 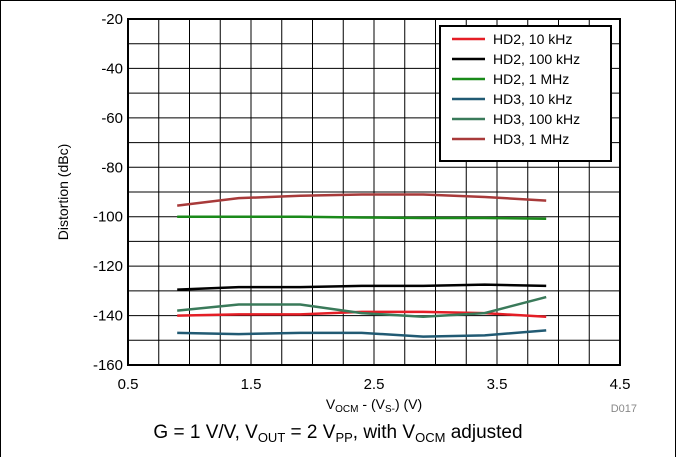 I want to click on x-axis-label-sub2: S-, so click(x=390, y=409).